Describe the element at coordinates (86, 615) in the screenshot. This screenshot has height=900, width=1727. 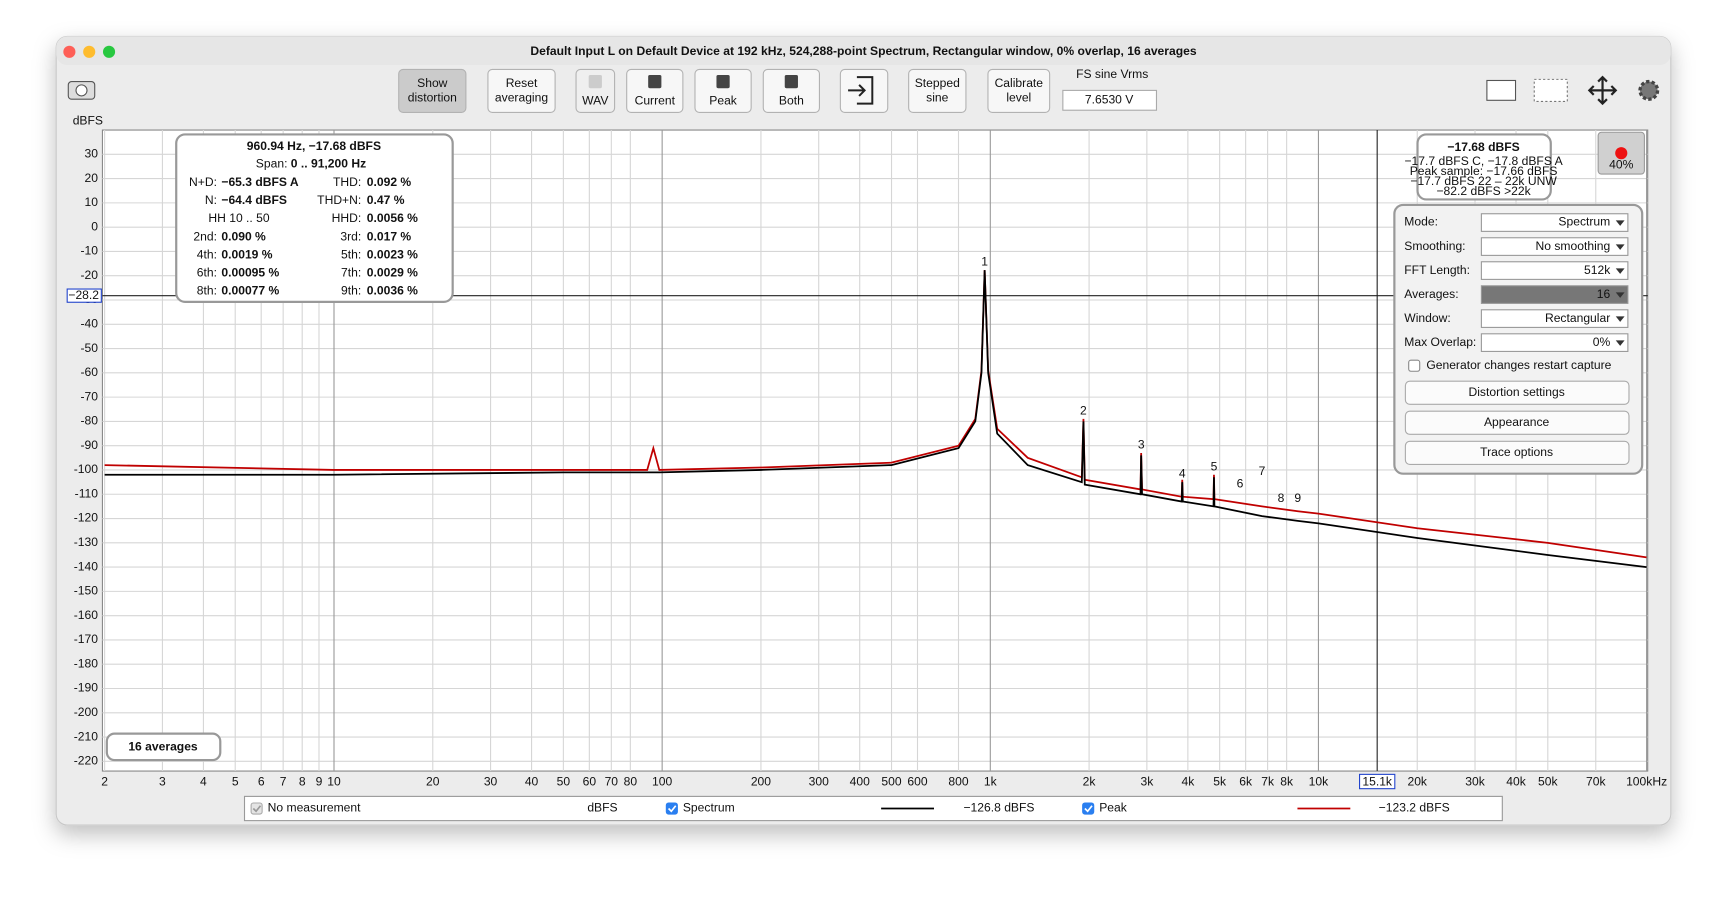
I see `y-tick-label: -160` at that location.